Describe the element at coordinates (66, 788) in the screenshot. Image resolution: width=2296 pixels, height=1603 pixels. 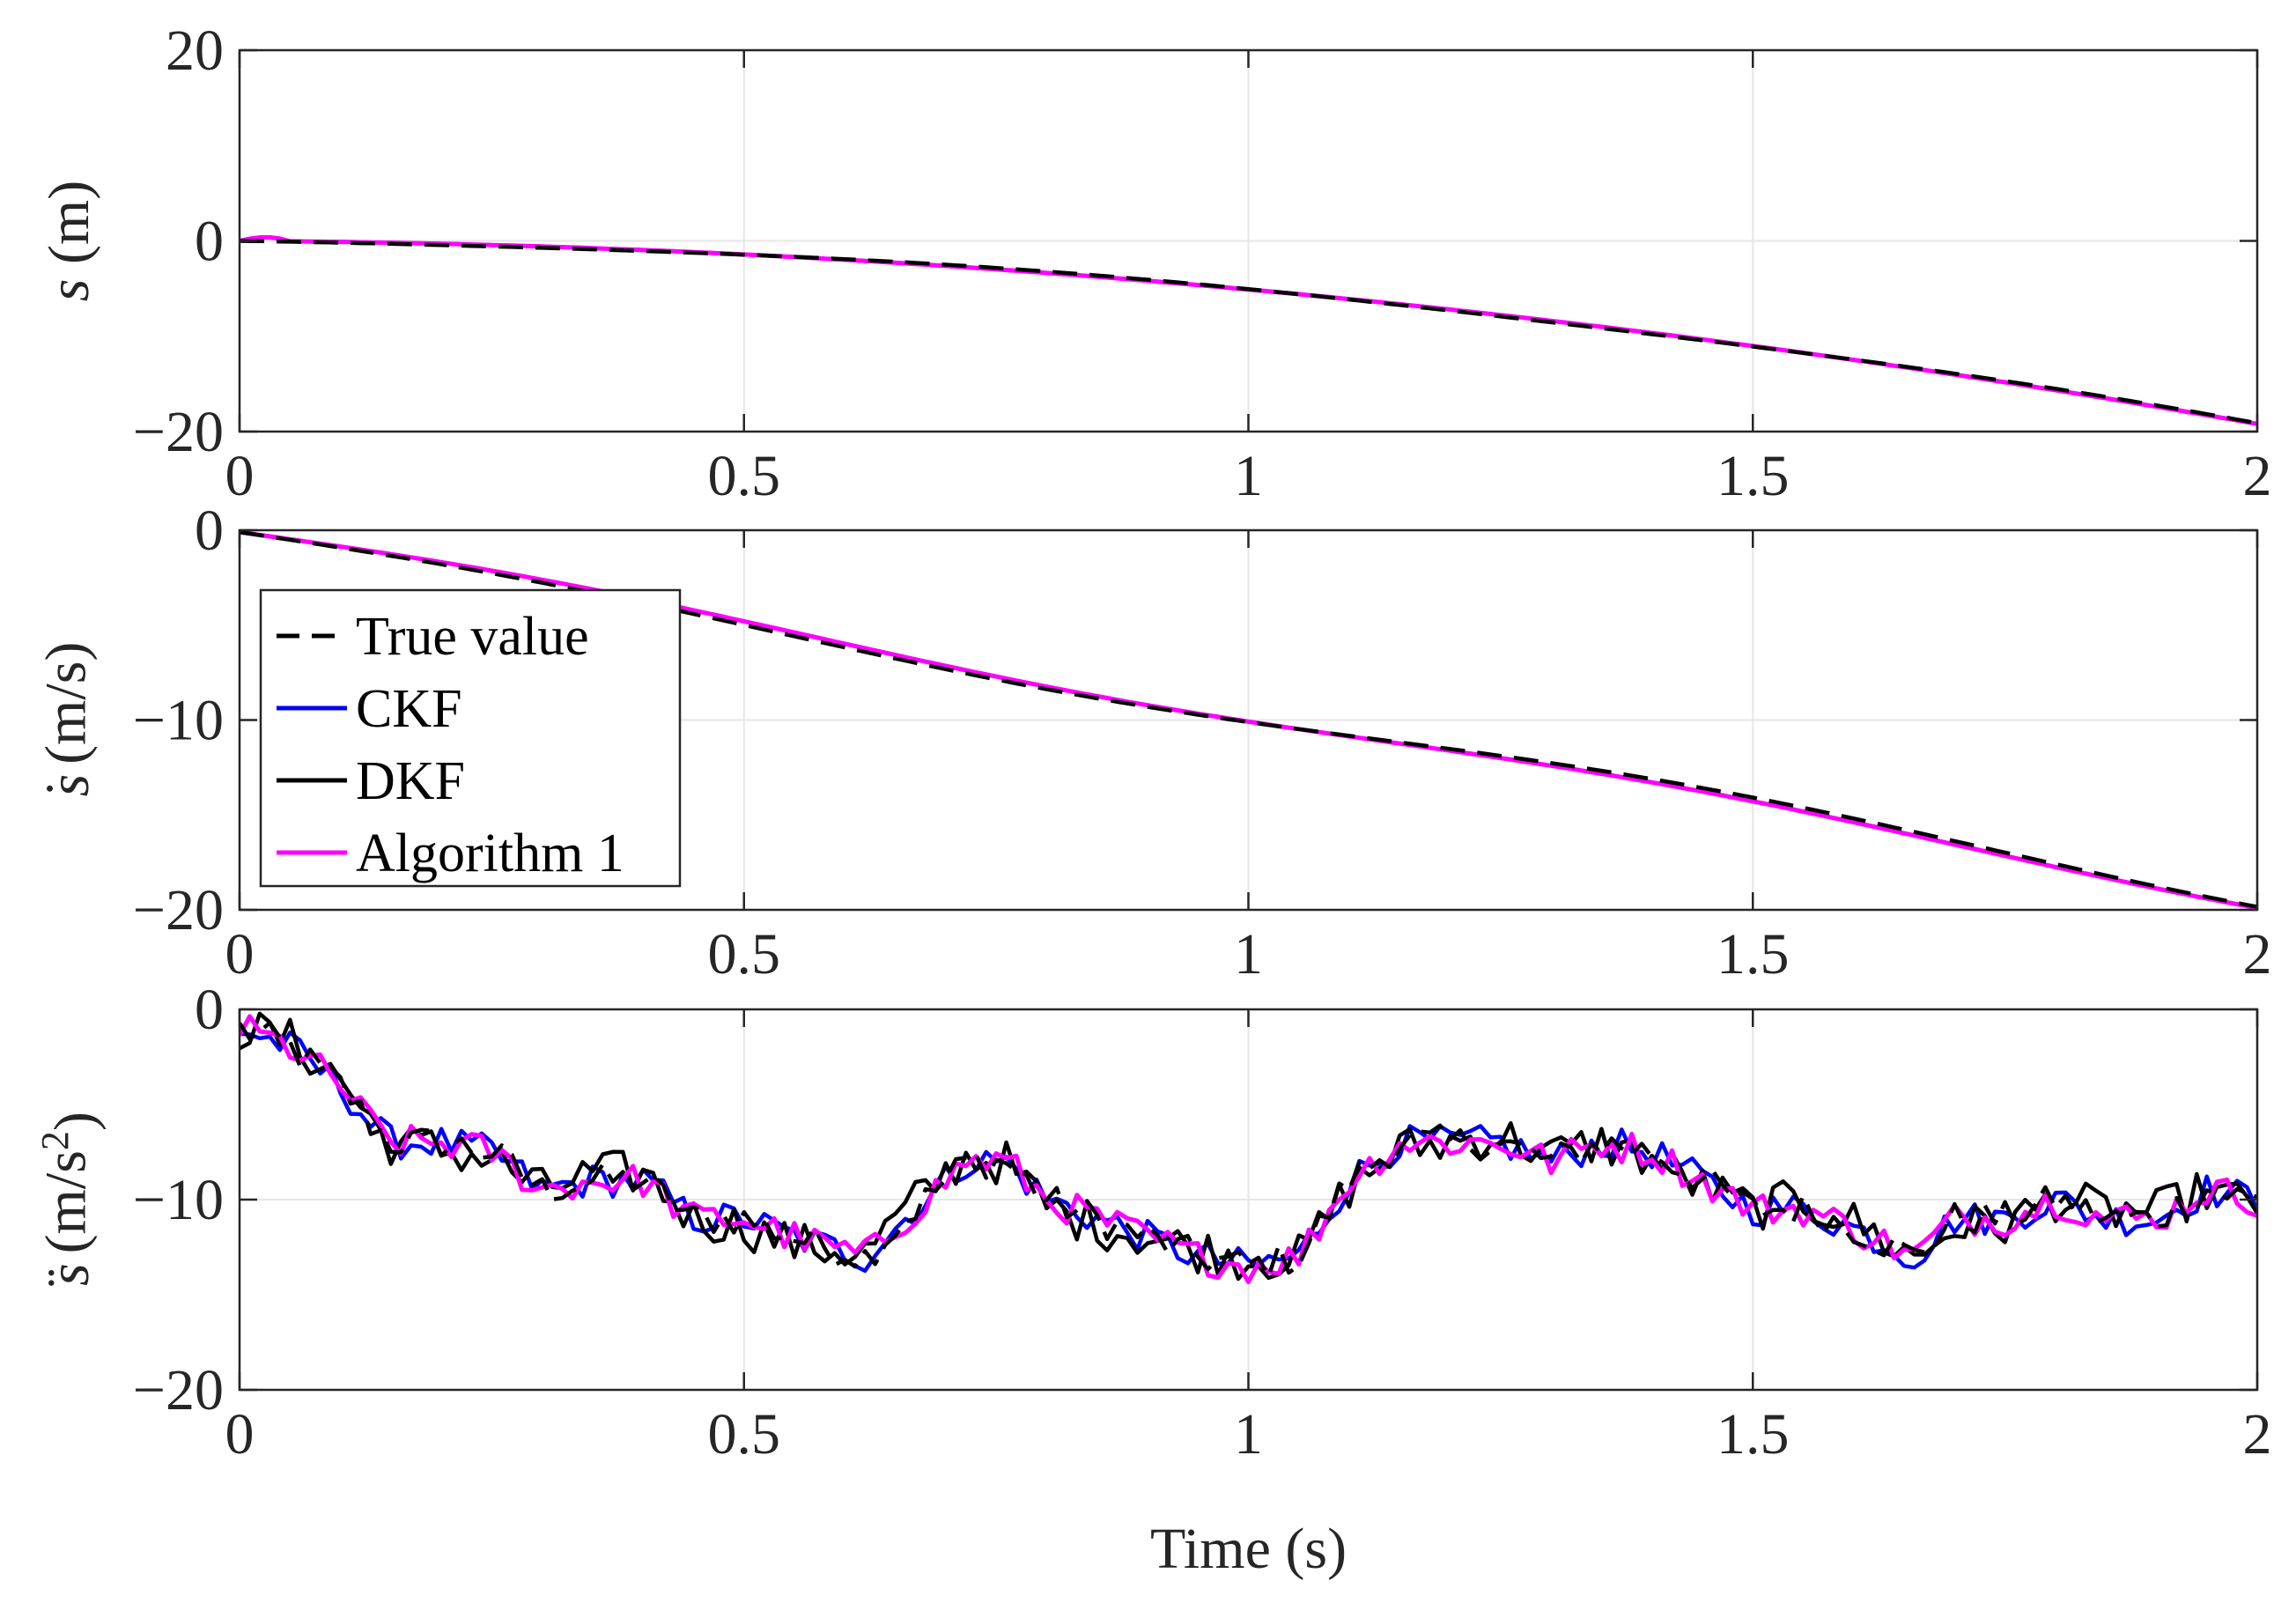
I see `y-axis-label-dots: ˙` at that location.